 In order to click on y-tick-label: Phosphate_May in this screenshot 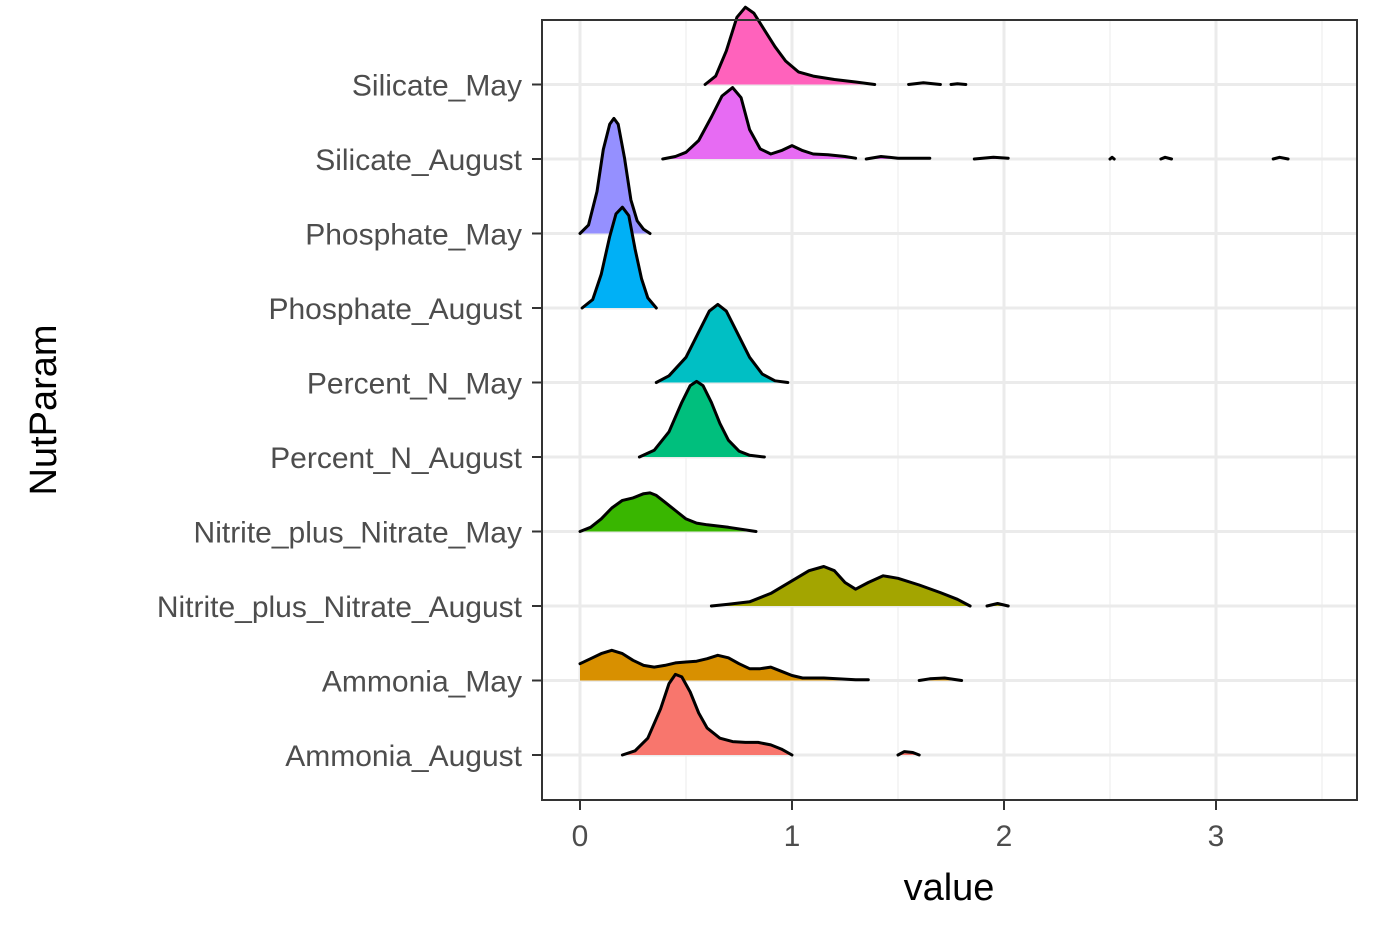, I will do `click(413, 235)`.